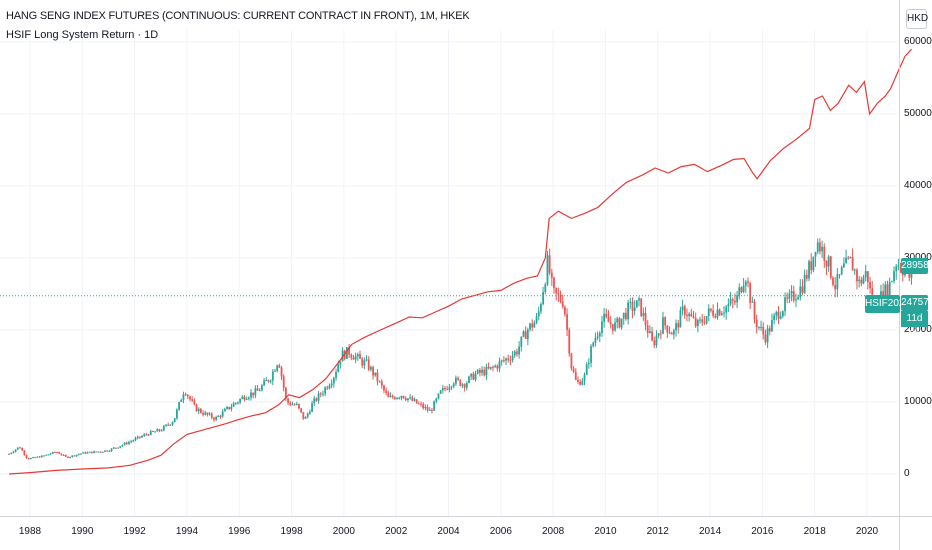 Image resolution: width=932 pixels, height=550 pixels. Describe the element at coordinates (918, 185) in the screenshot. I see `y-tick-label: 40000` at that location.